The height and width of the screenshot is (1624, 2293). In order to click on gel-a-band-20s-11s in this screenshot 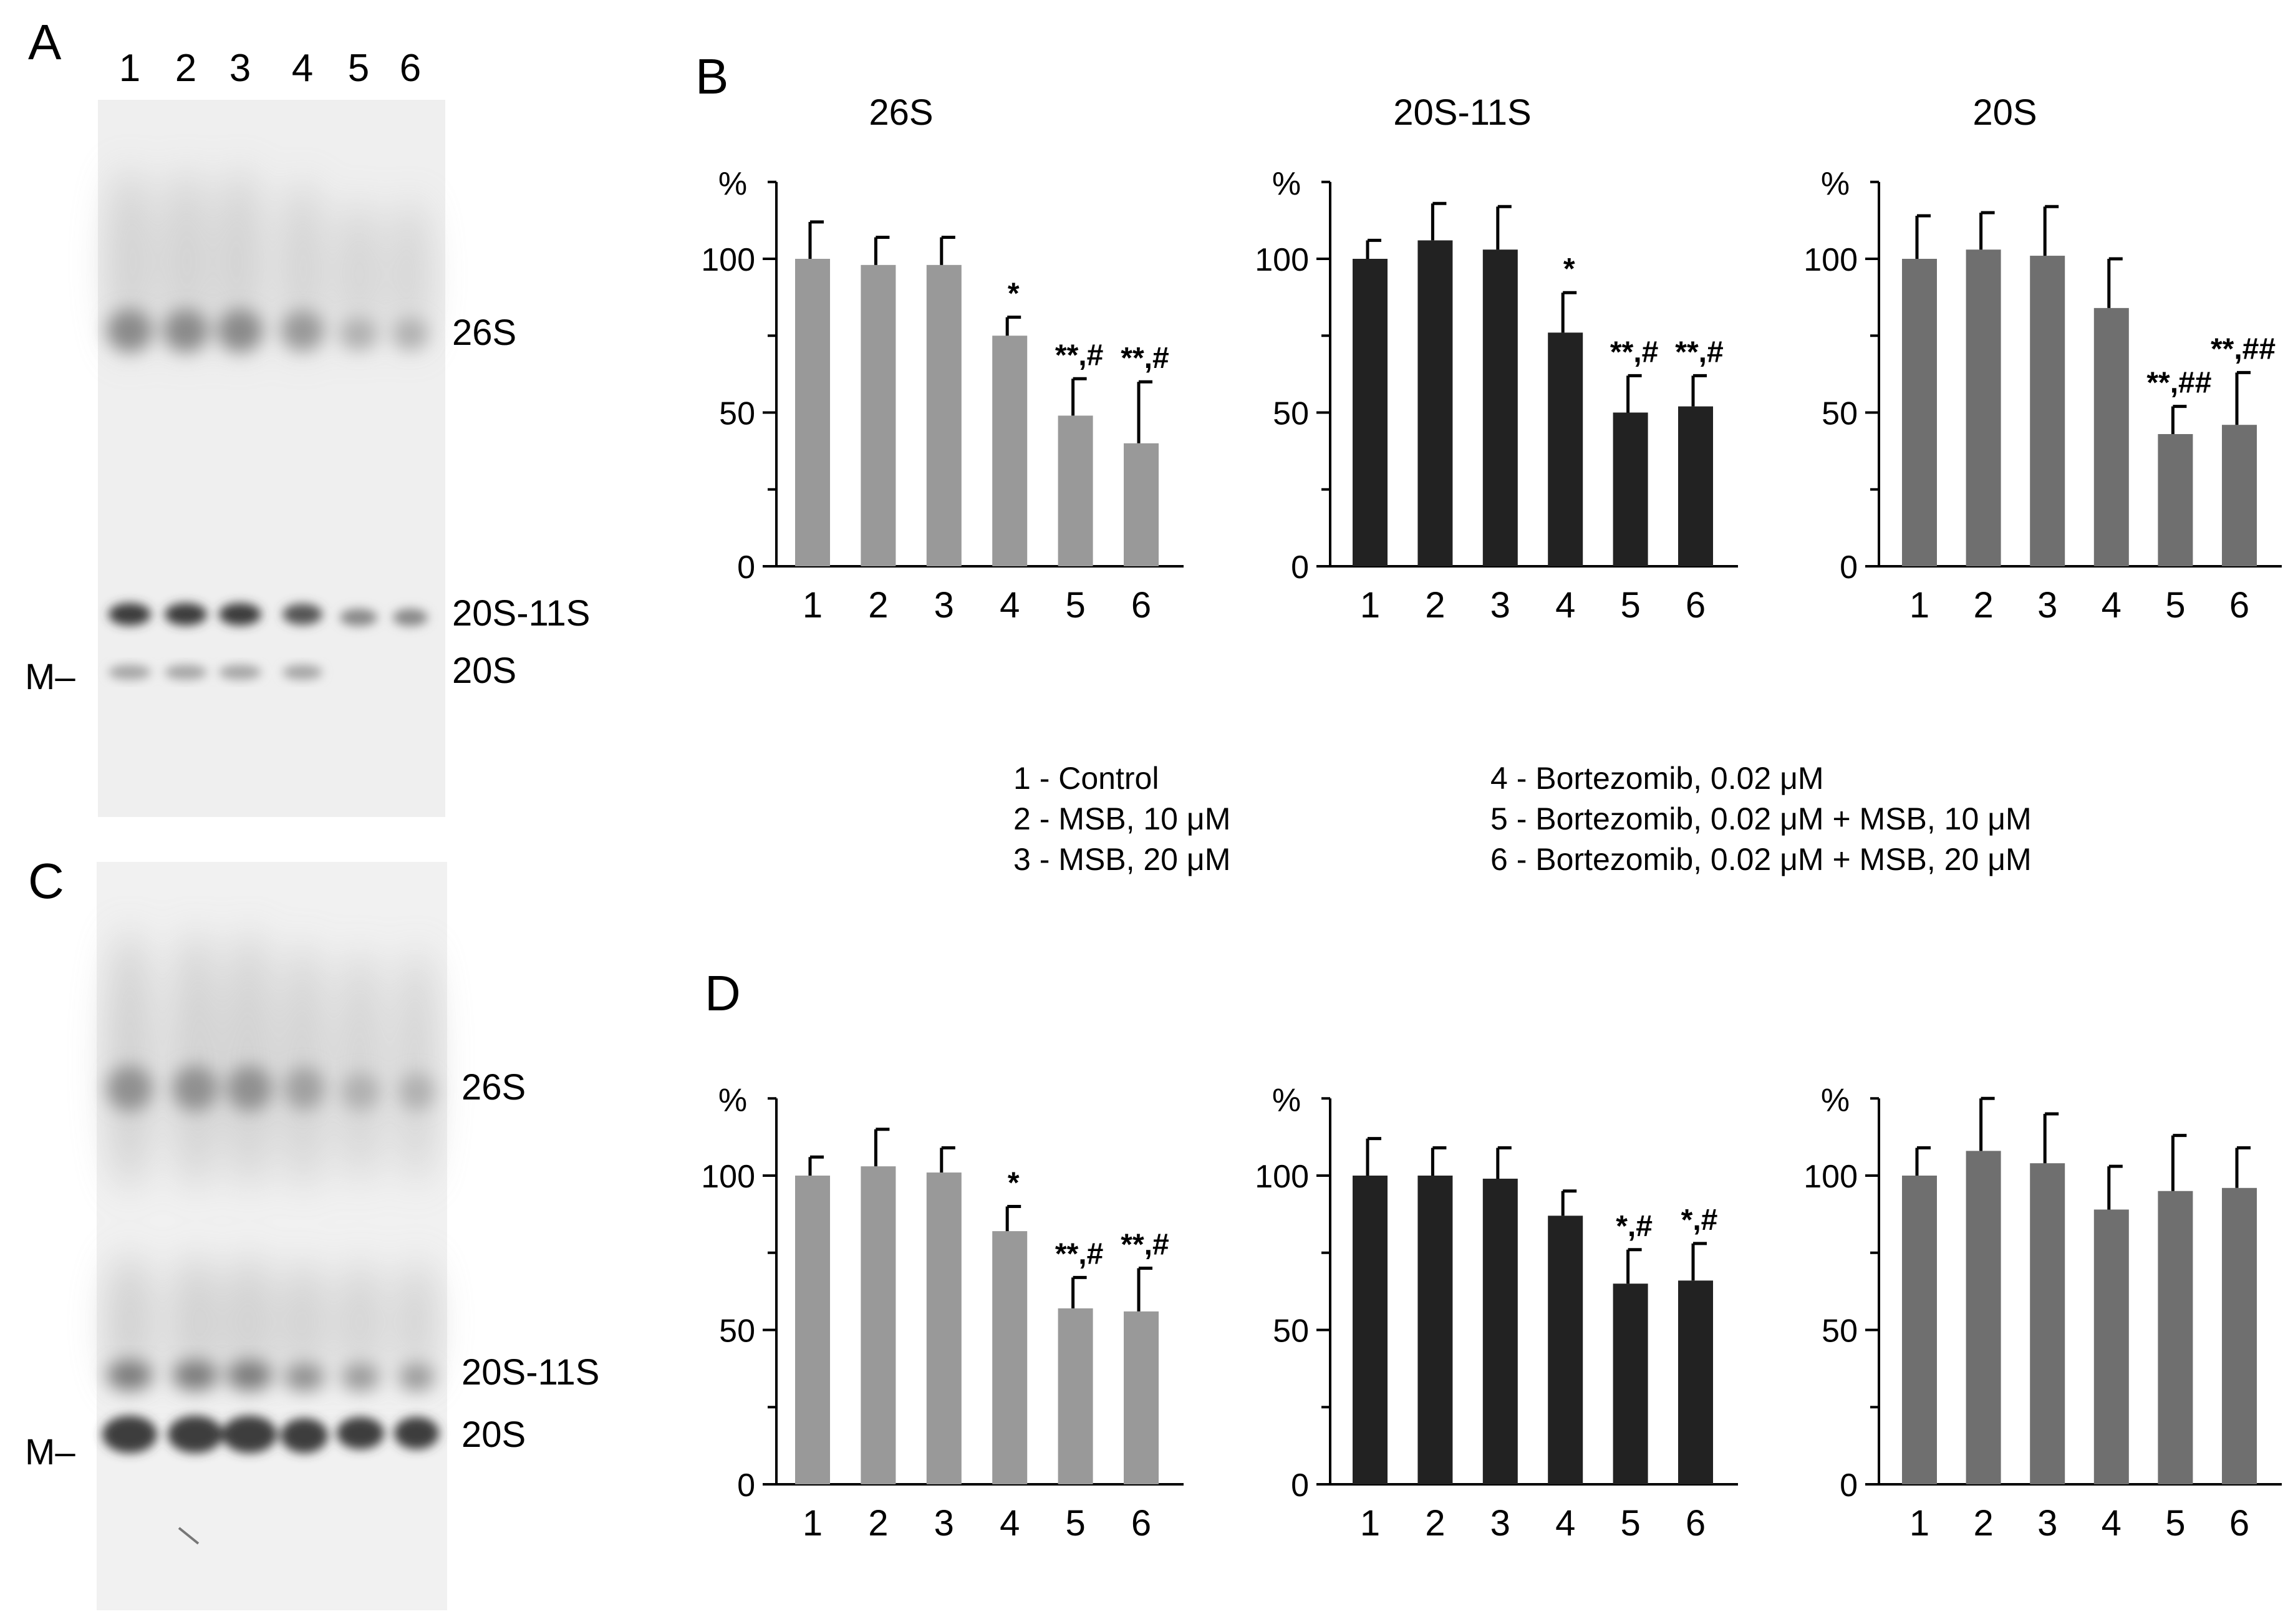, I will do `click(268, 614)`.